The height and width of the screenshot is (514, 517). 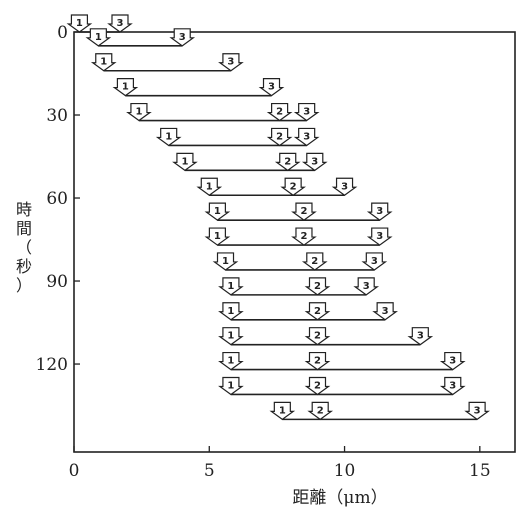 I want to click on y-tick-label: 120, so click(x=52, y=365).